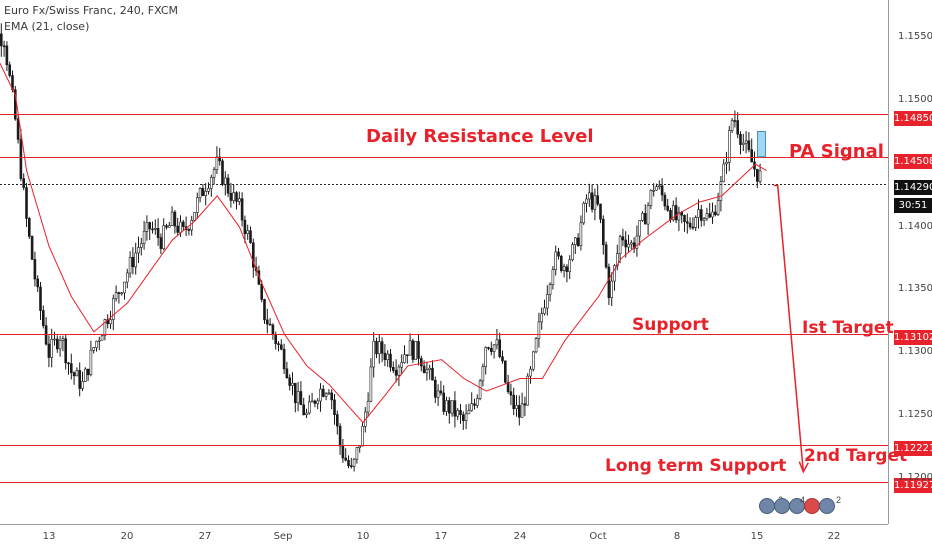  Describe the element at coordinates (761, 144) in the screenshot. I see `pa-signal-candle` at that location.